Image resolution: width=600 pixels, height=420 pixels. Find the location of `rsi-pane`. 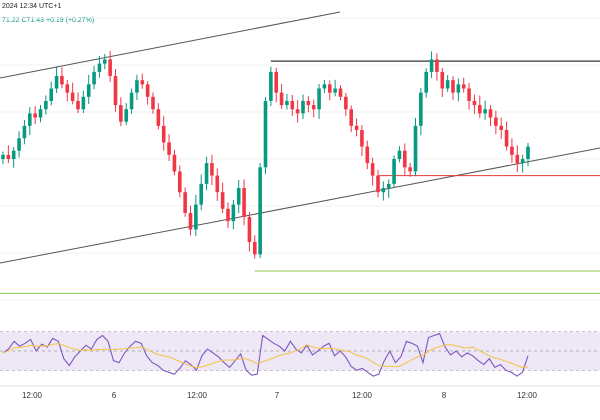

rsi-pane is located at coordinates (300, 354).